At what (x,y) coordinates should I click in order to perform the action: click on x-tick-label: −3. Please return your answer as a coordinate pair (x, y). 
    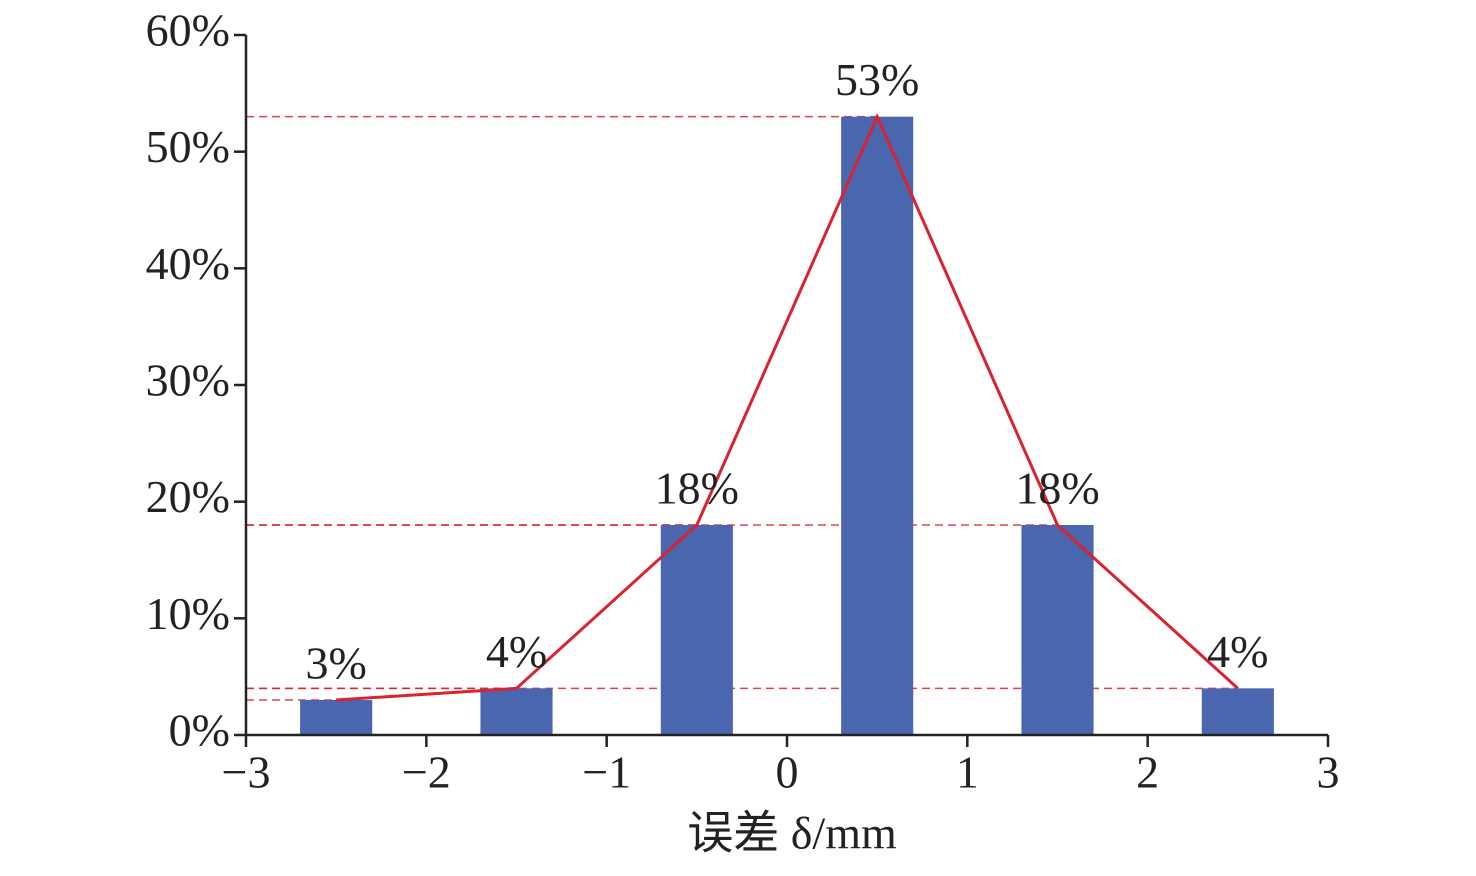
    Looking at the image, I should click on (246, 772).